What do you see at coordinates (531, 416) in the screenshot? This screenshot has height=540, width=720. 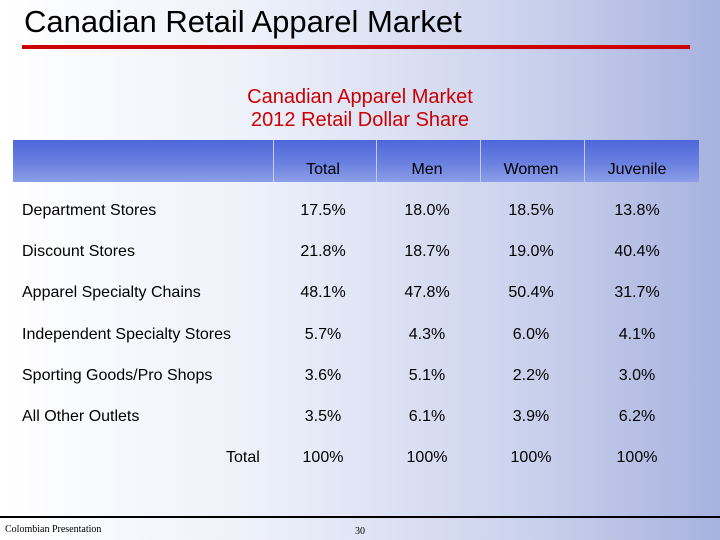 I see `cell-other-women: 3.9%` at bounding box center [531, 416].